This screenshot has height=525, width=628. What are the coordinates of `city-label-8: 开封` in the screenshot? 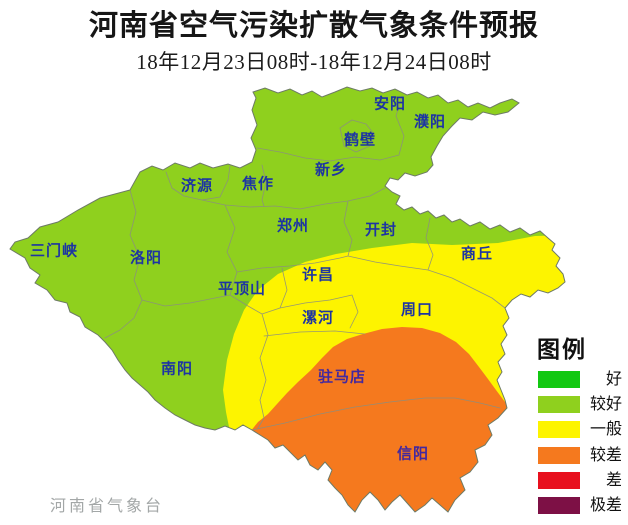 It's located at (381, 230).